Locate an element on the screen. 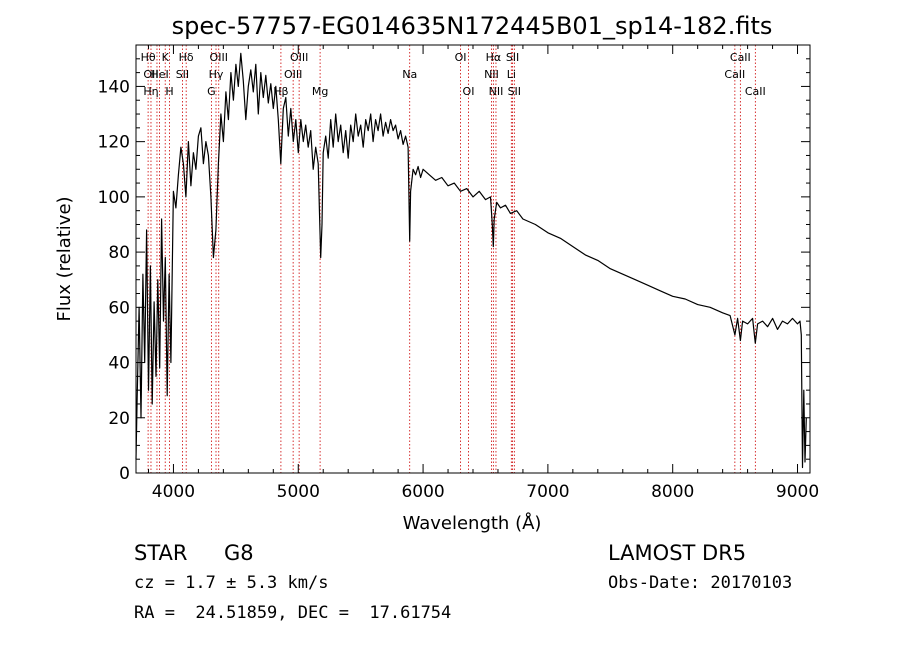 The height and width of the screenshot is (649, 900). redshift-value: cz = 1.7 ± 5.3 km/s is located at coordinates (231, 583).